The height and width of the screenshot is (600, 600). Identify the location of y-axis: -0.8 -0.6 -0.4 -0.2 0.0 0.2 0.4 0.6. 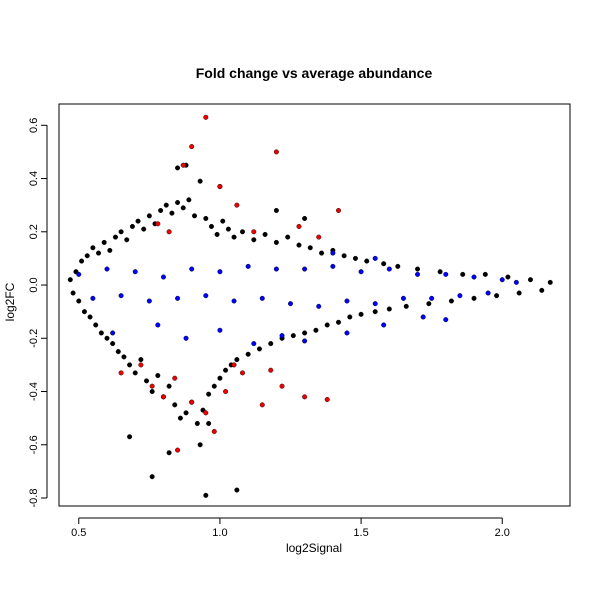
(38, 313).